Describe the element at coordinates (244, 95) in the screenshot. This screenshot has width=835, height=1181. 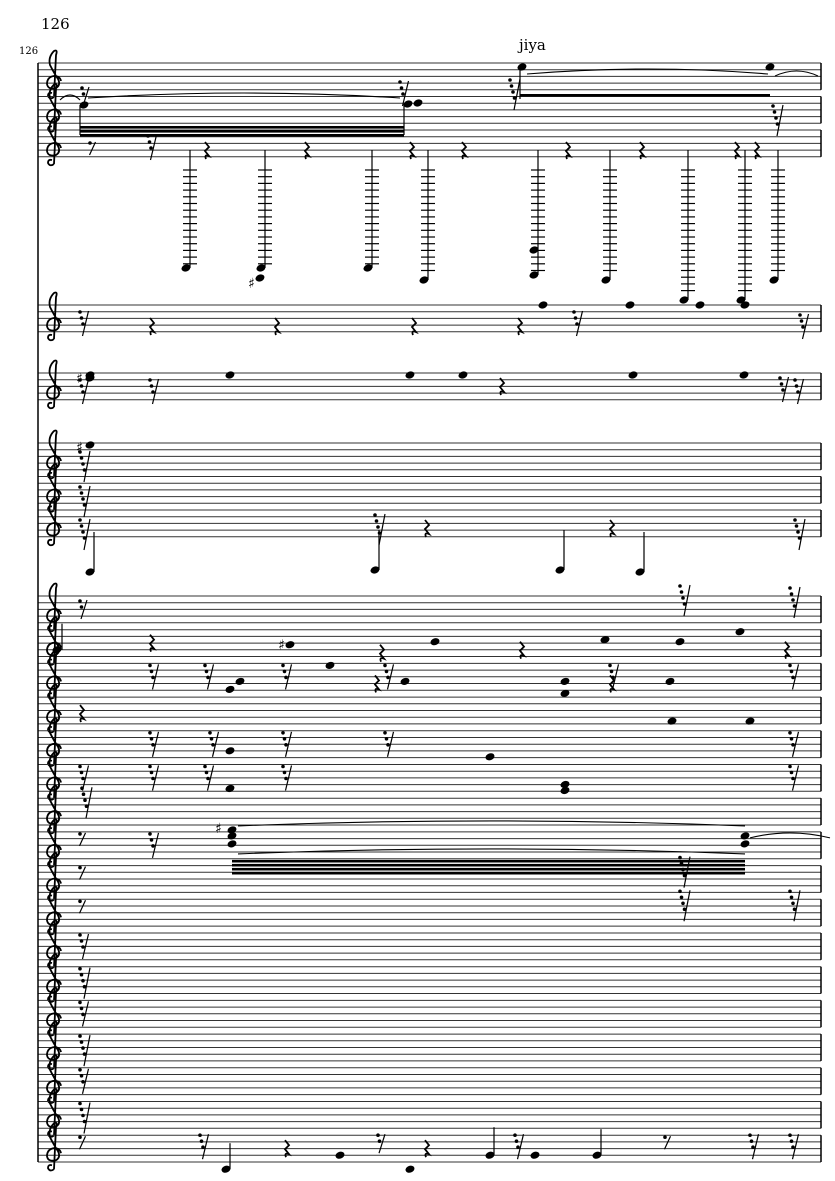
I see `tie` at that location.